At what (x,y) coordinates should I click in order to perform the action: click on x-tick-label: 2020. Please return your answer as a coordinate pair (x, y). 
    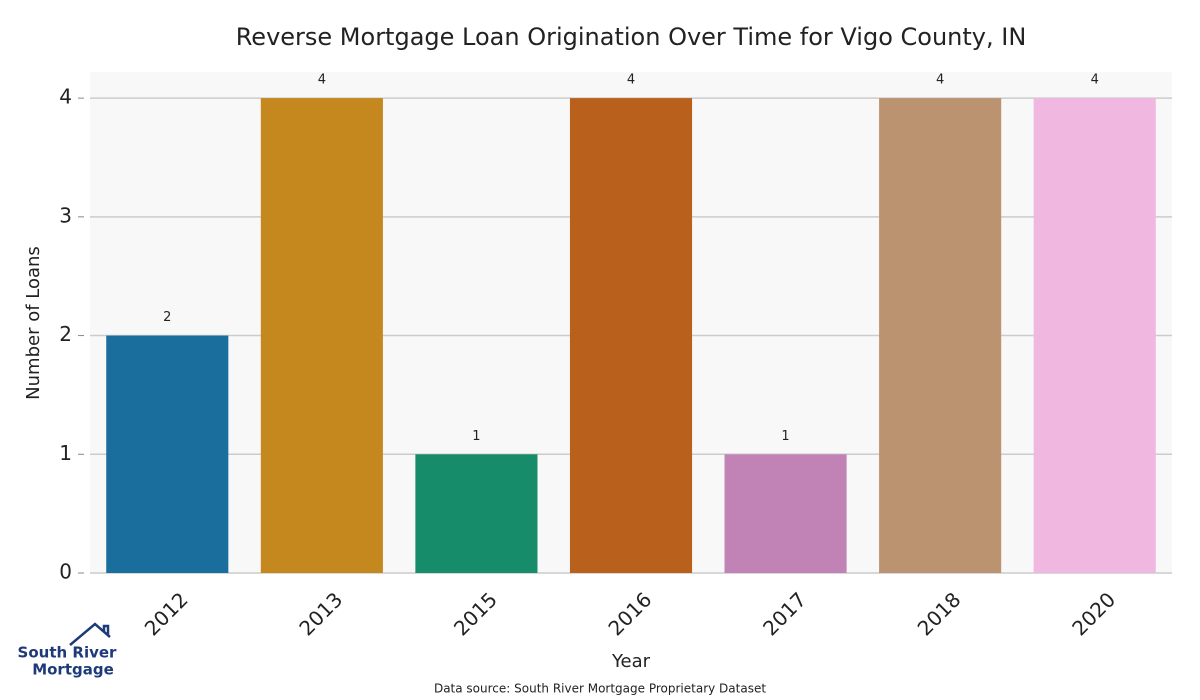
    Looking at the image, I should click on (1093, 613).